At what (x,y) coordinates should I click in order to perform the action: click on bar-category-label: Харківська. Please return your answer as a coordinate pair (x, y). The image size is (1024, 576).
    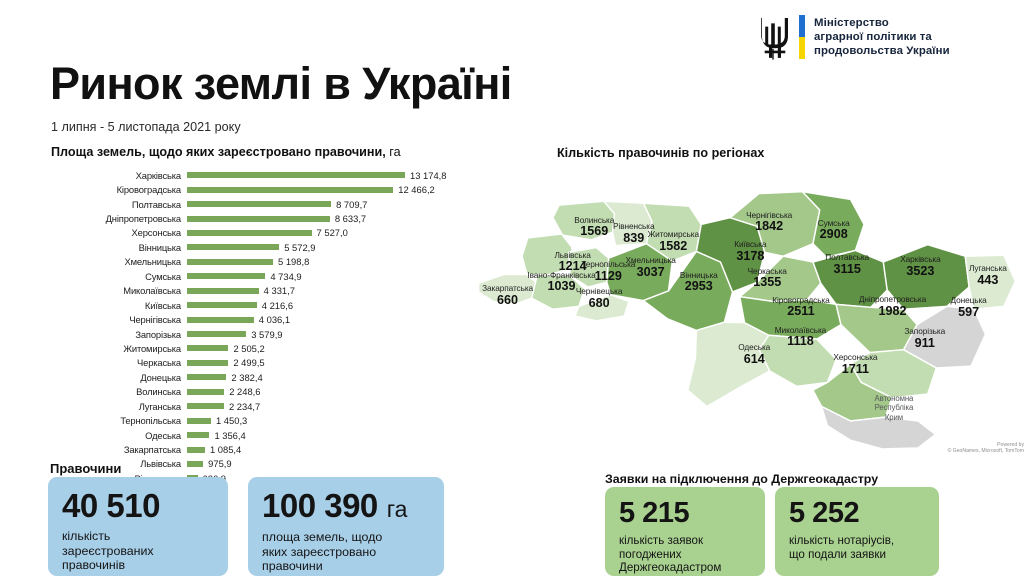
    Looking at the image, I should click on (158, 175).